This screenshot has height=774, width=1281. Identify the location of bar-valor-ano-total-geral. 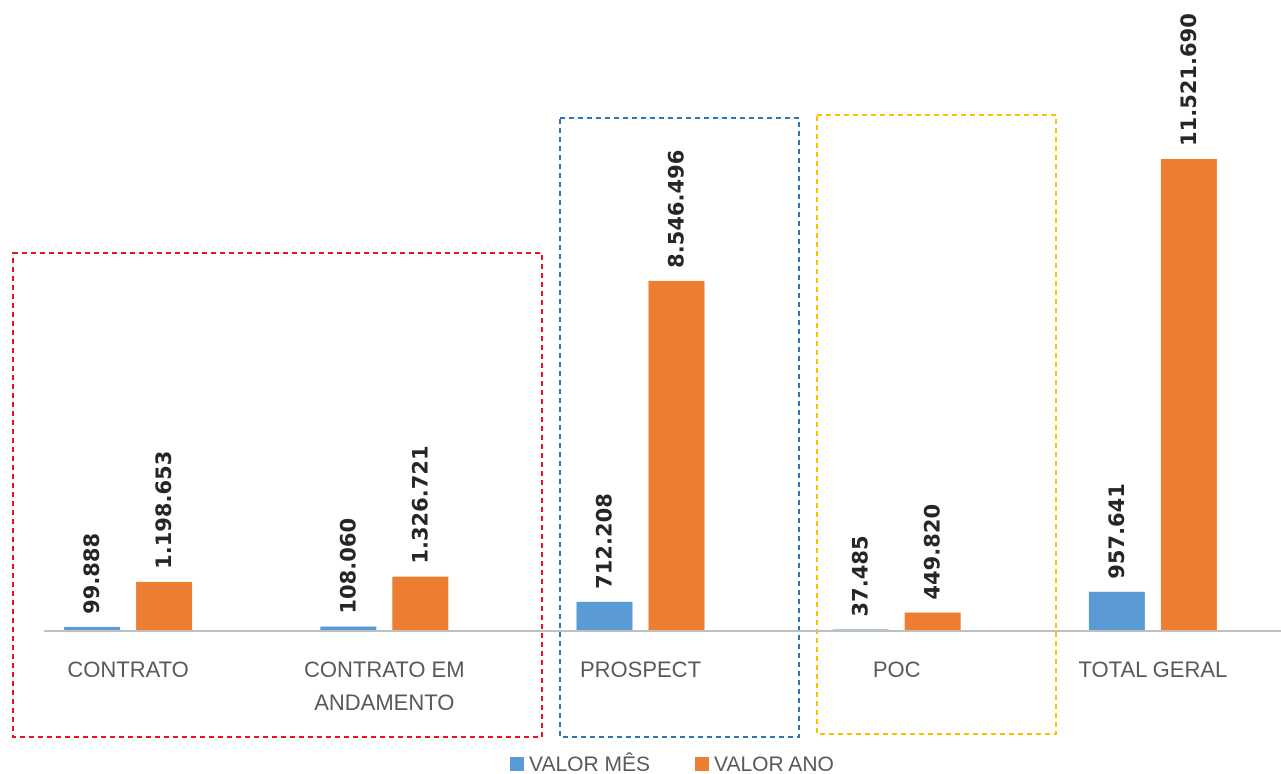
(1188, 395).